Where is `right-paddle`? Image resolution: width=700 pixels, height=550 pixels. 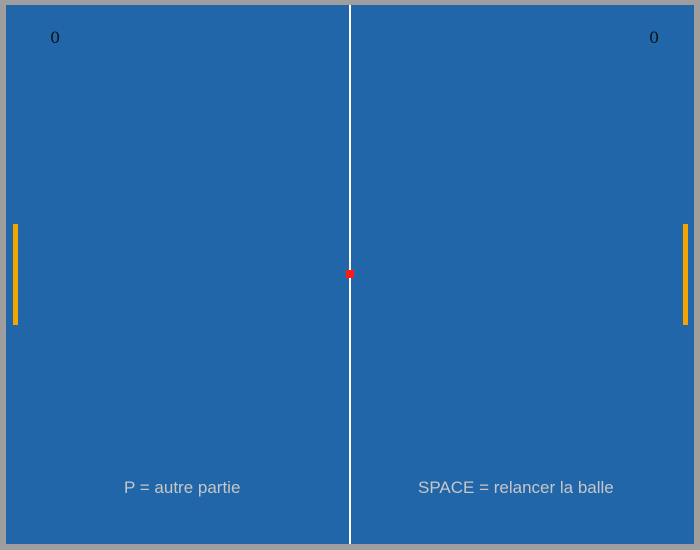 right-paddle is located at coordinates (685, 274).